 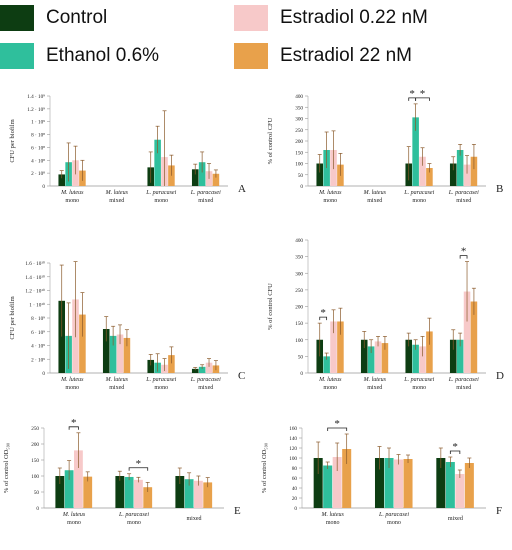 I want to click on panel-e-ytick-label: 0, so click(x=37, y=509).